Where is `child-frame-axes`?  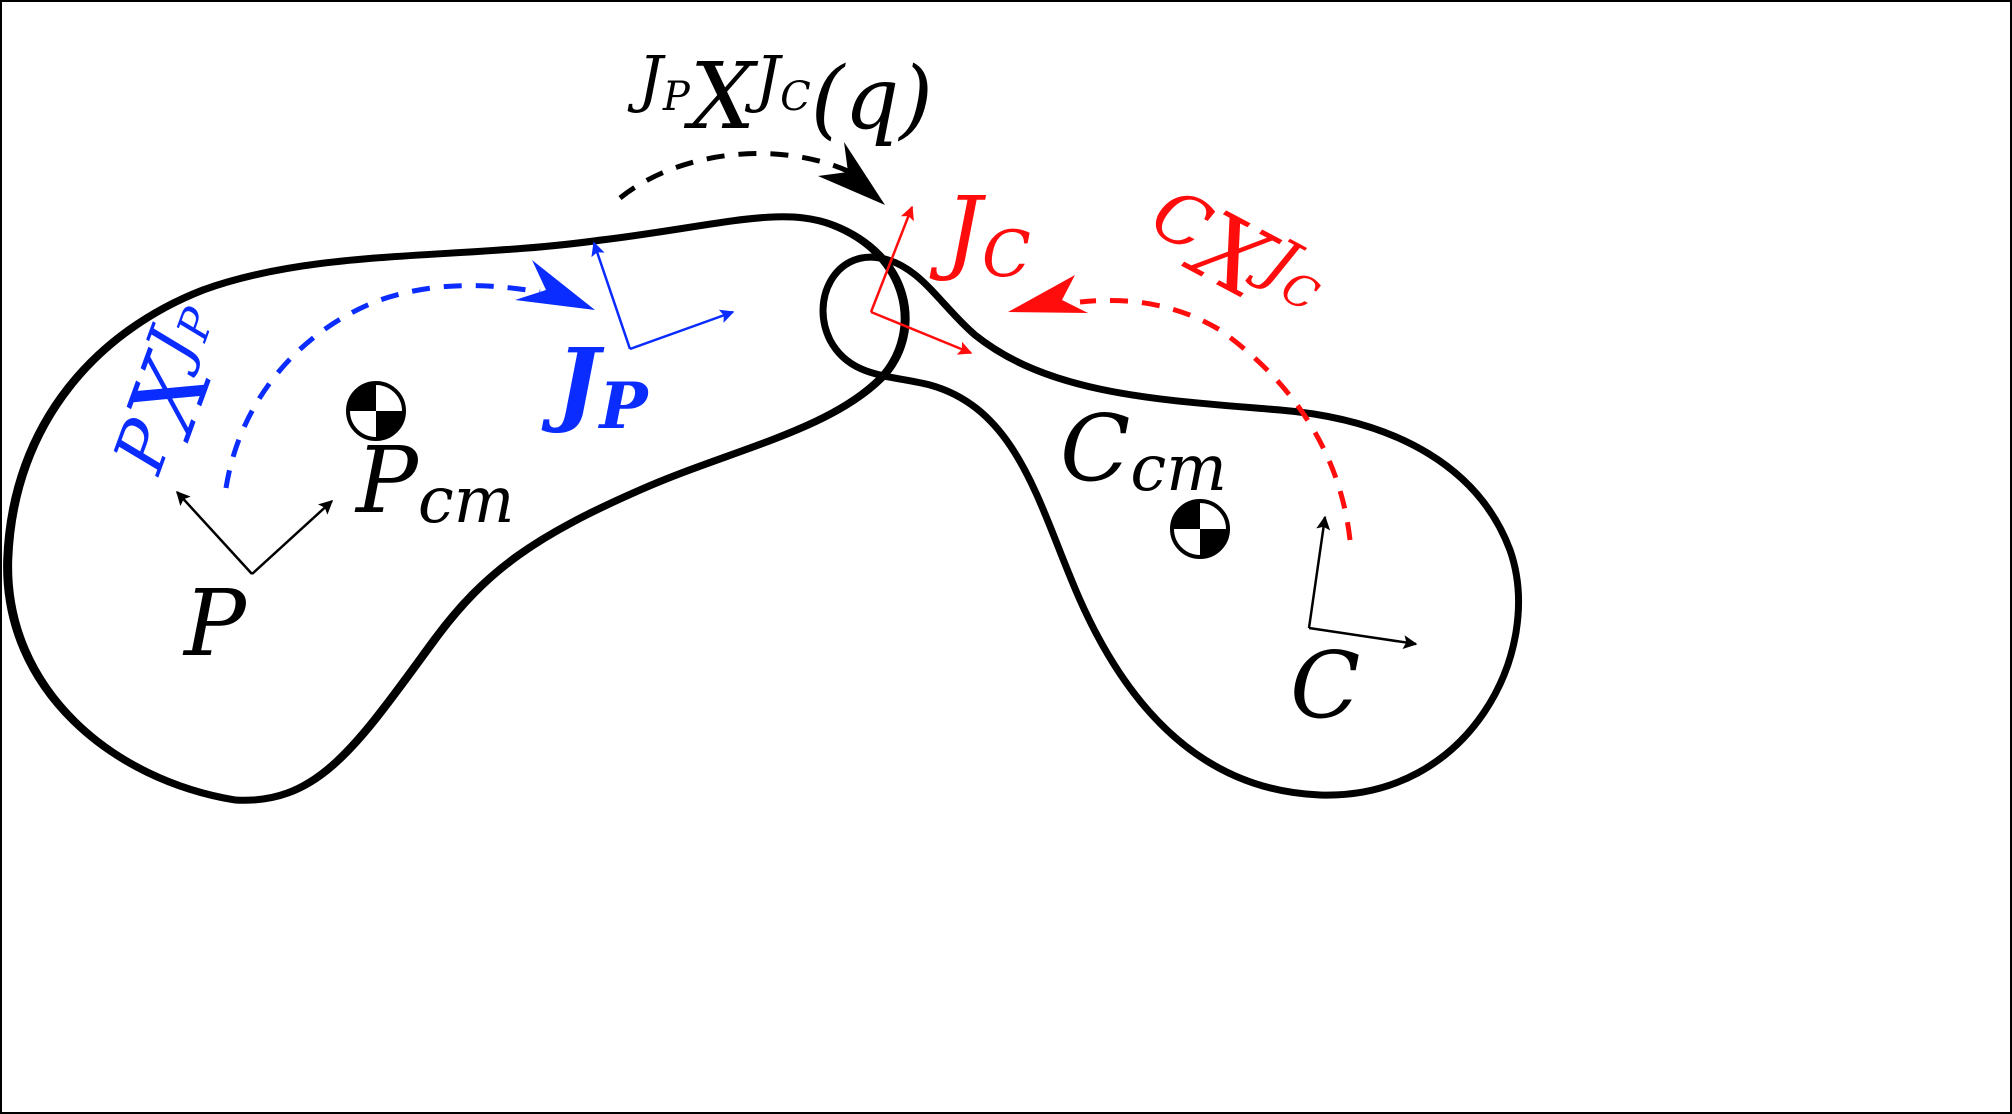
child-frame-axes is located at coordinates (1362, 582).